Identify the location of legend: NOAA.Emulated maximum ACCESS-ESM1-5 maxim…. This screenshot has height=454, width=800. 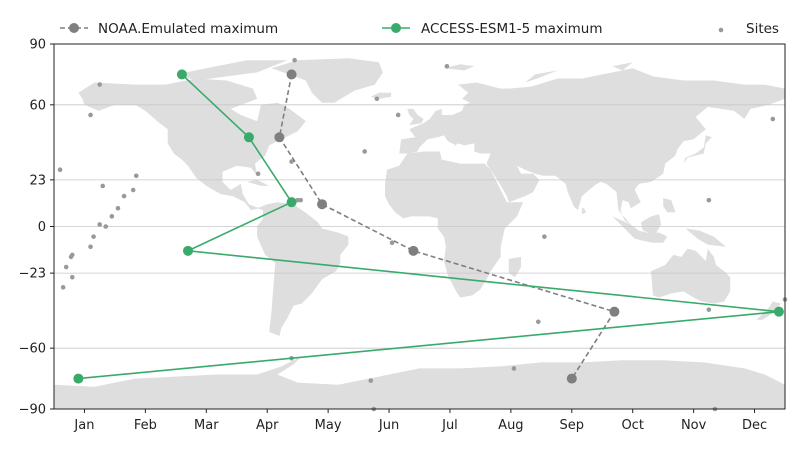
(419, 29).